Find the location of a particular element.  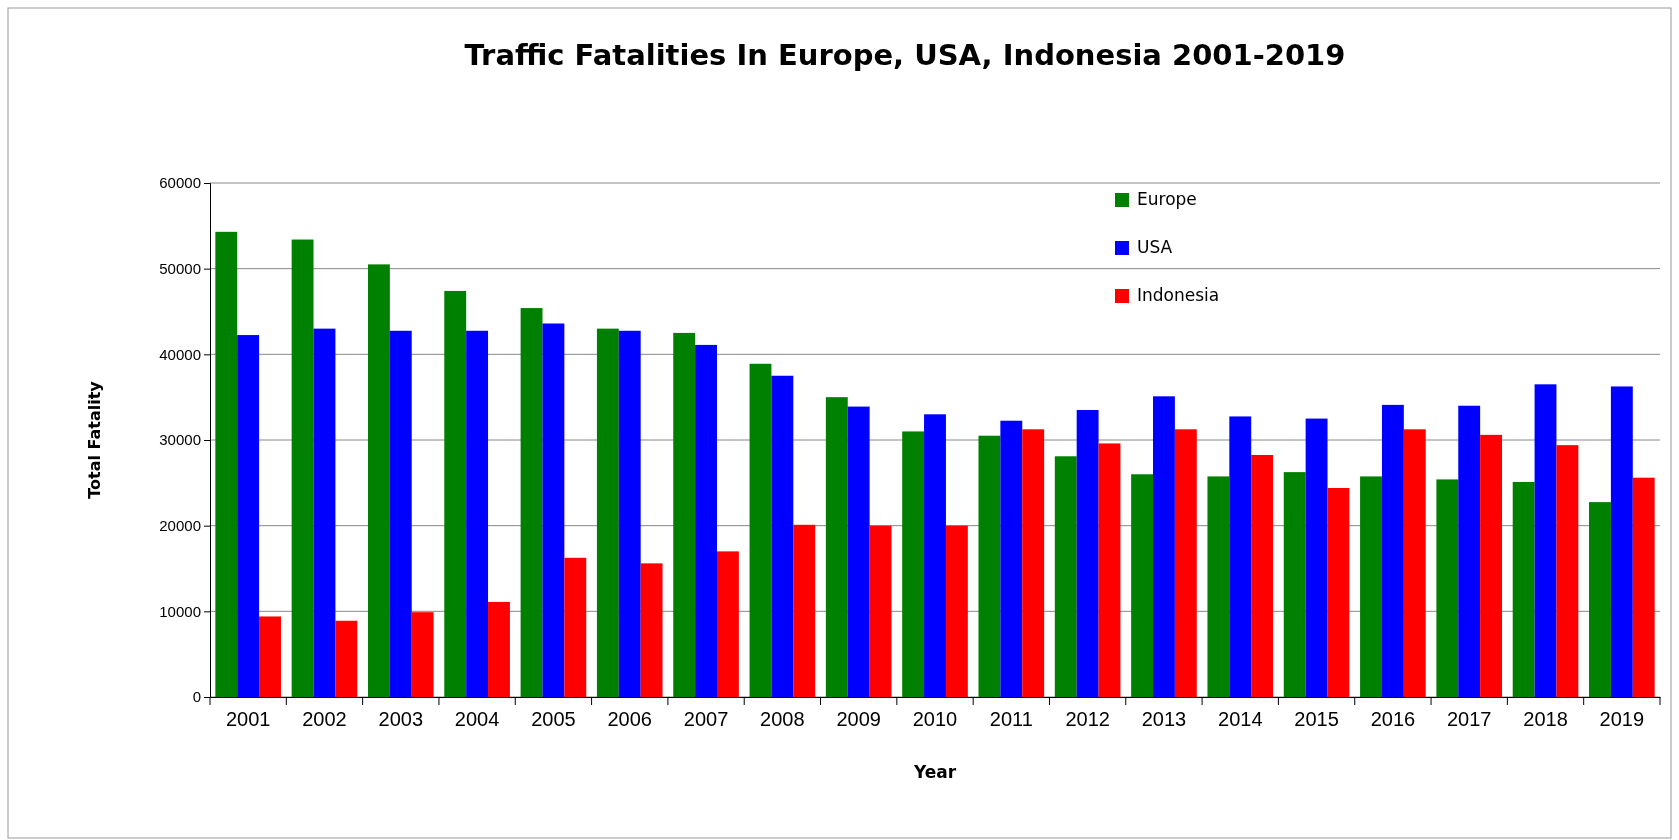

x-tick-label: 2010 is located at coordinates (935, 719).